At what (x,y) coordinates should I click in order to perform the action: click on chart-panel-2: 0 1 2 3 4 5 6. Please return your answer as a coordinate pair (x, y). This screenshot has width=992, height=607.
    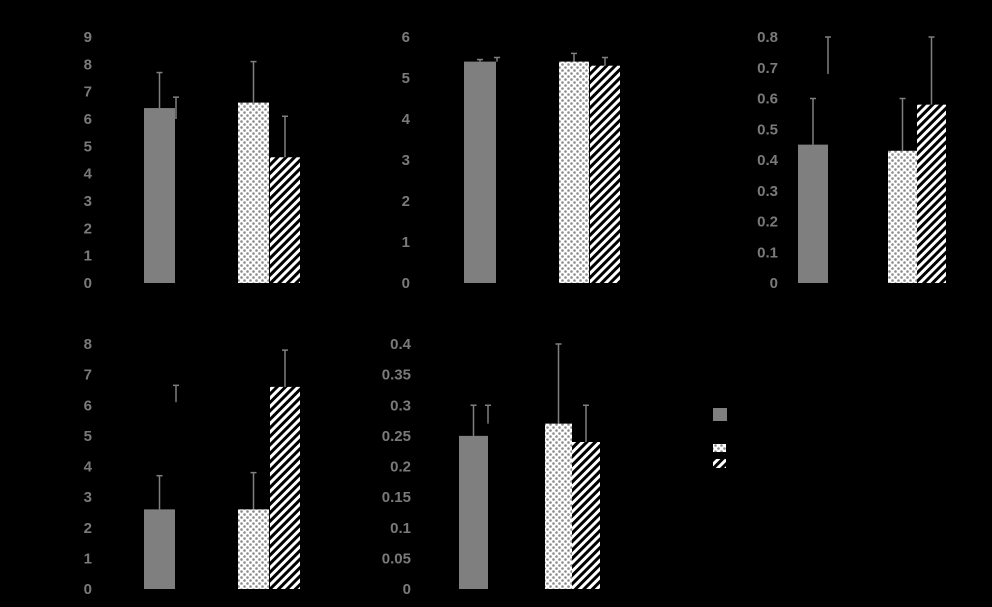
    Looking at the image, I should click on (511, 160).